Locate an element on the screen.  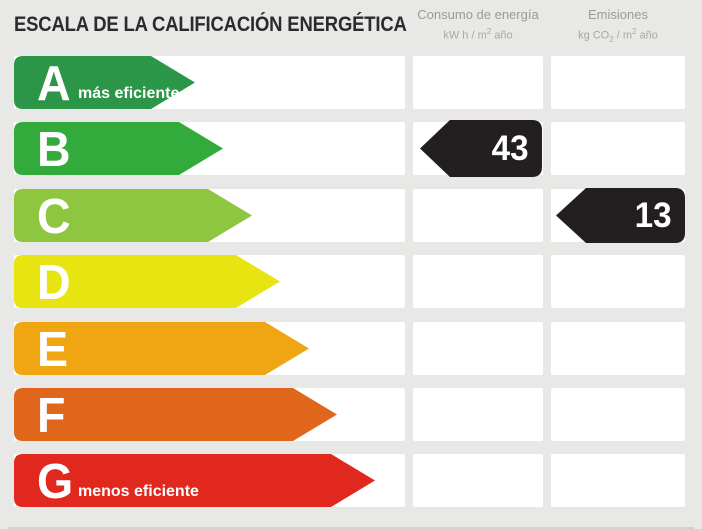
row-e-emisiones-cell is located at coordinates (618, 348).